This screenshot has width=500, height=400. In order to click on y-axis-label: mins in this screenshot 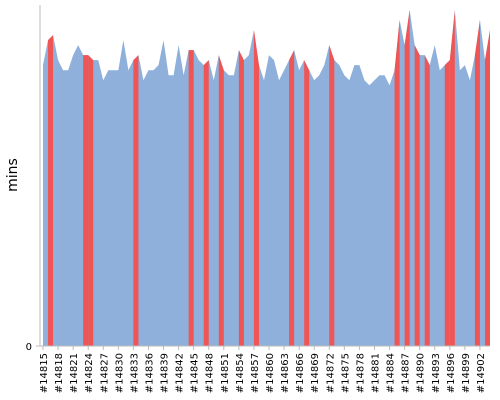, I will do `click(13, 175)`.